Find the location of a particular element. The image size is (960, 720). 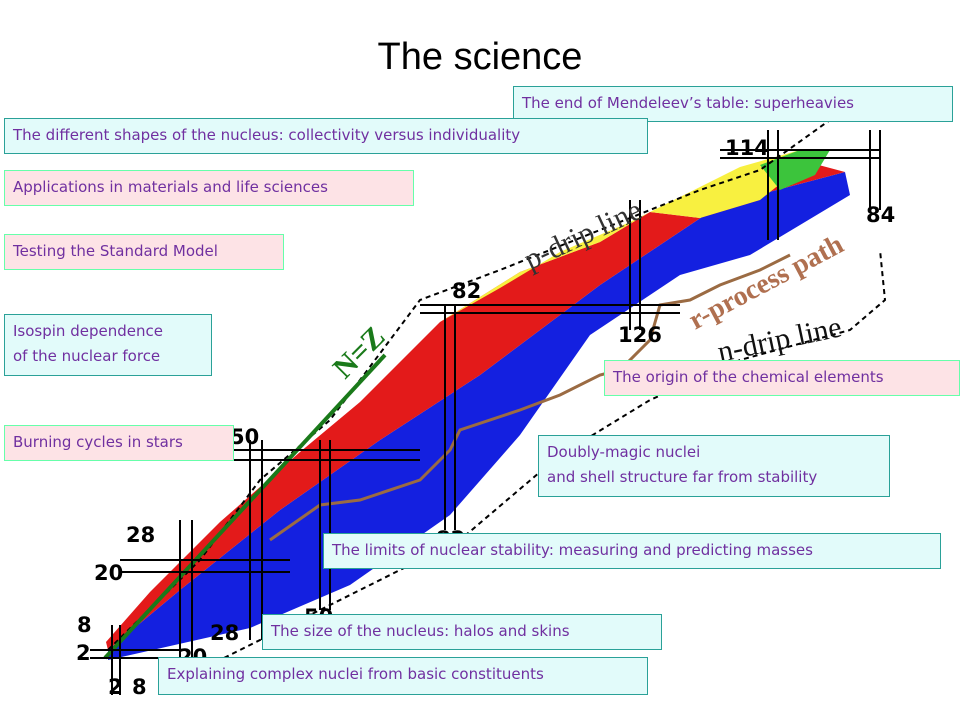

topic-text: and shell structure far from stability is located at coordinates (682, 477).